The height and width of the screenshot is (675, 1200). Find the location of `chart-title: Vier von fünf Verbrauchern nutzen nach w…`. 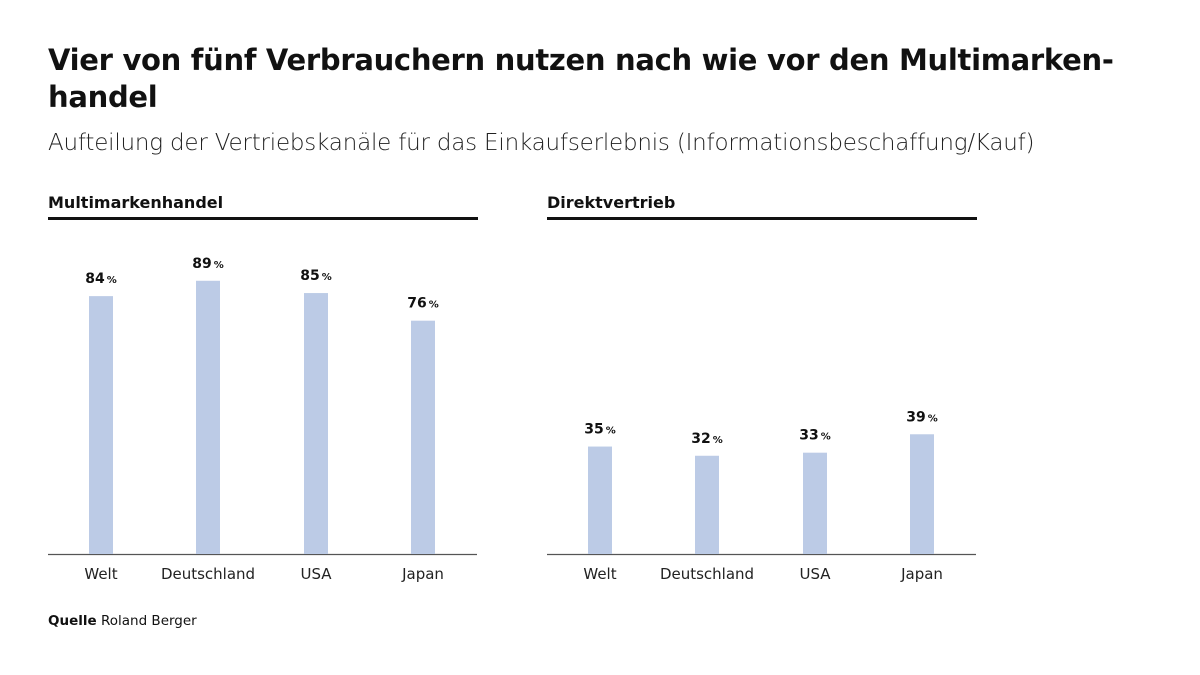

chart-title: Vier von fünf Verbrauchern nutzen nach w… is located at coordinates (581, 78).